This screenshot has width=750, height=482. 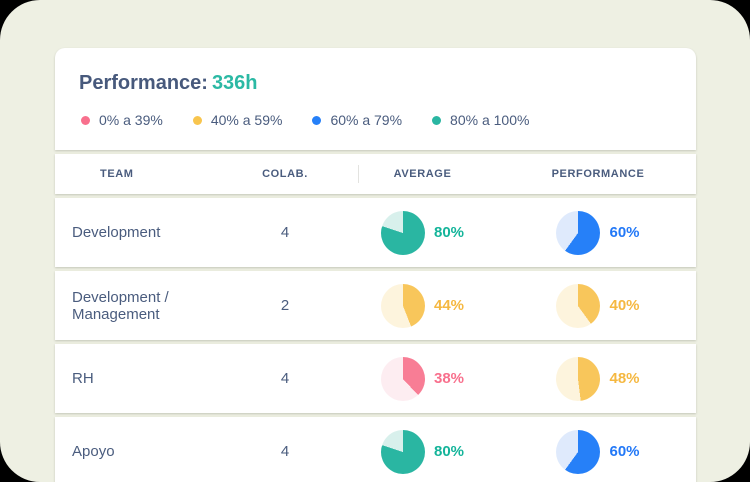 I want to click on column-header-performance: PERFORMANCE, so click(x=598, y=174).